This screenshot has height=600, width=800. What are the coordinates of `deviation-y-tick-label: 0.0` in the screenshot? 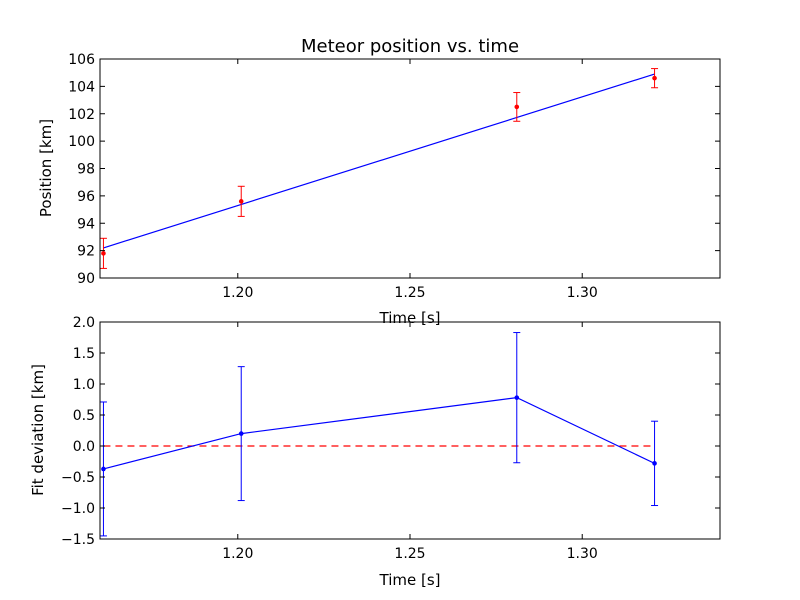 It's located at (84, 447).